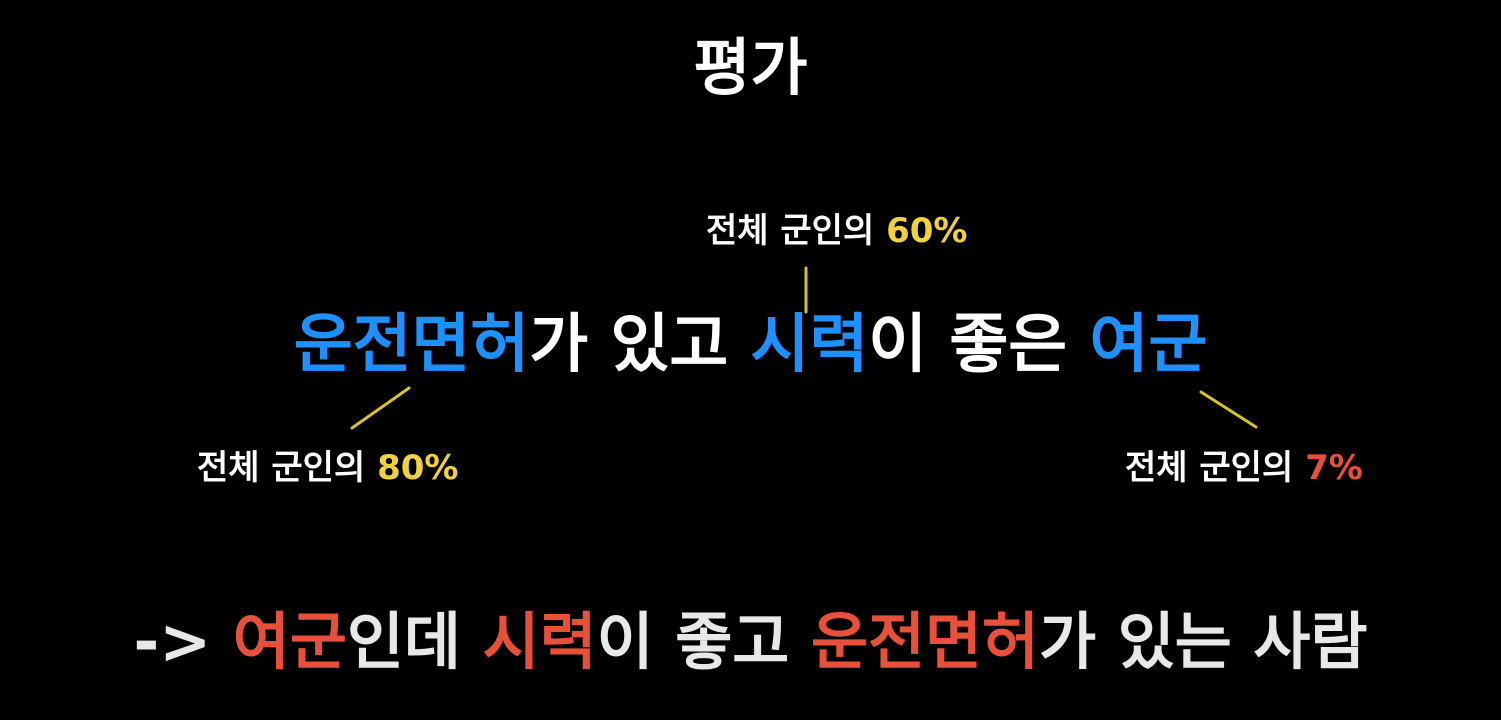 This screenshot has width=1501, height=720. I want to click on annotation-top: 전체 군인의 60%, so click(836, 231).